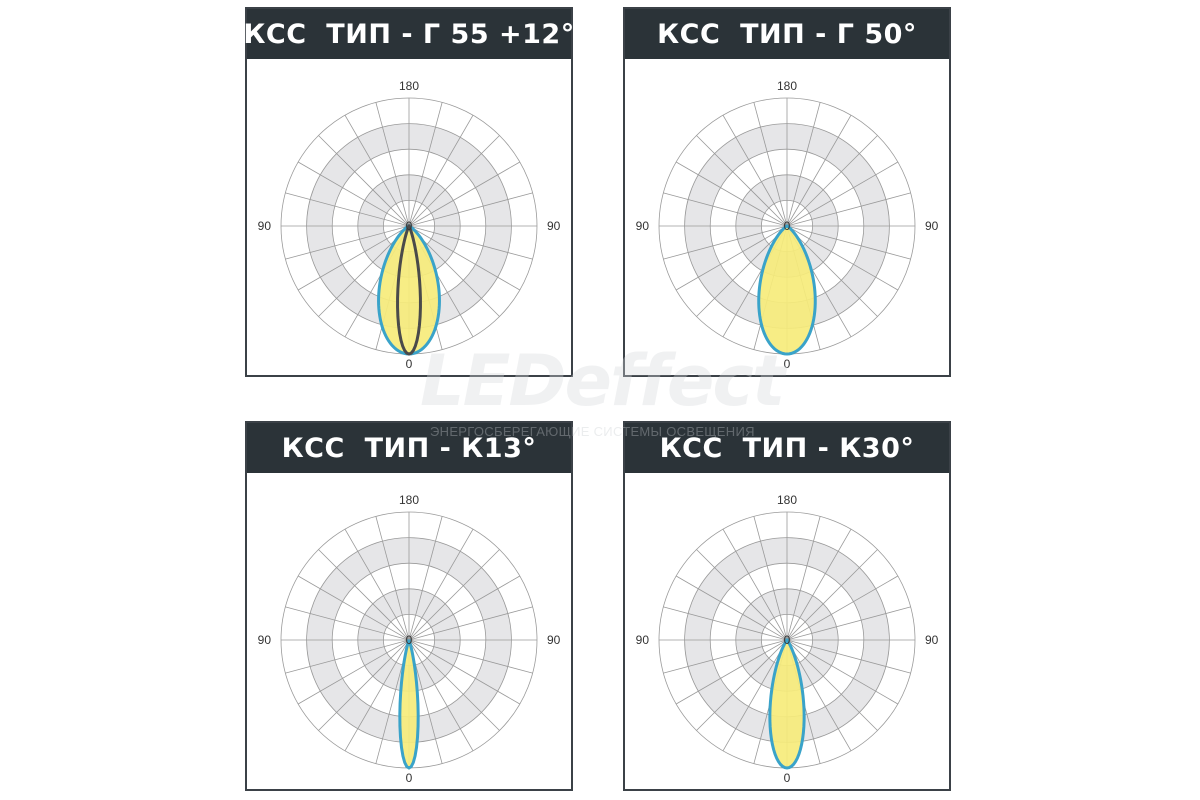 This screenshot has width=1200, height=800. I want to click on chart-panel-g50: КСС ТИП - Г 50° 180 90 90 0 0, so click(787, 192).